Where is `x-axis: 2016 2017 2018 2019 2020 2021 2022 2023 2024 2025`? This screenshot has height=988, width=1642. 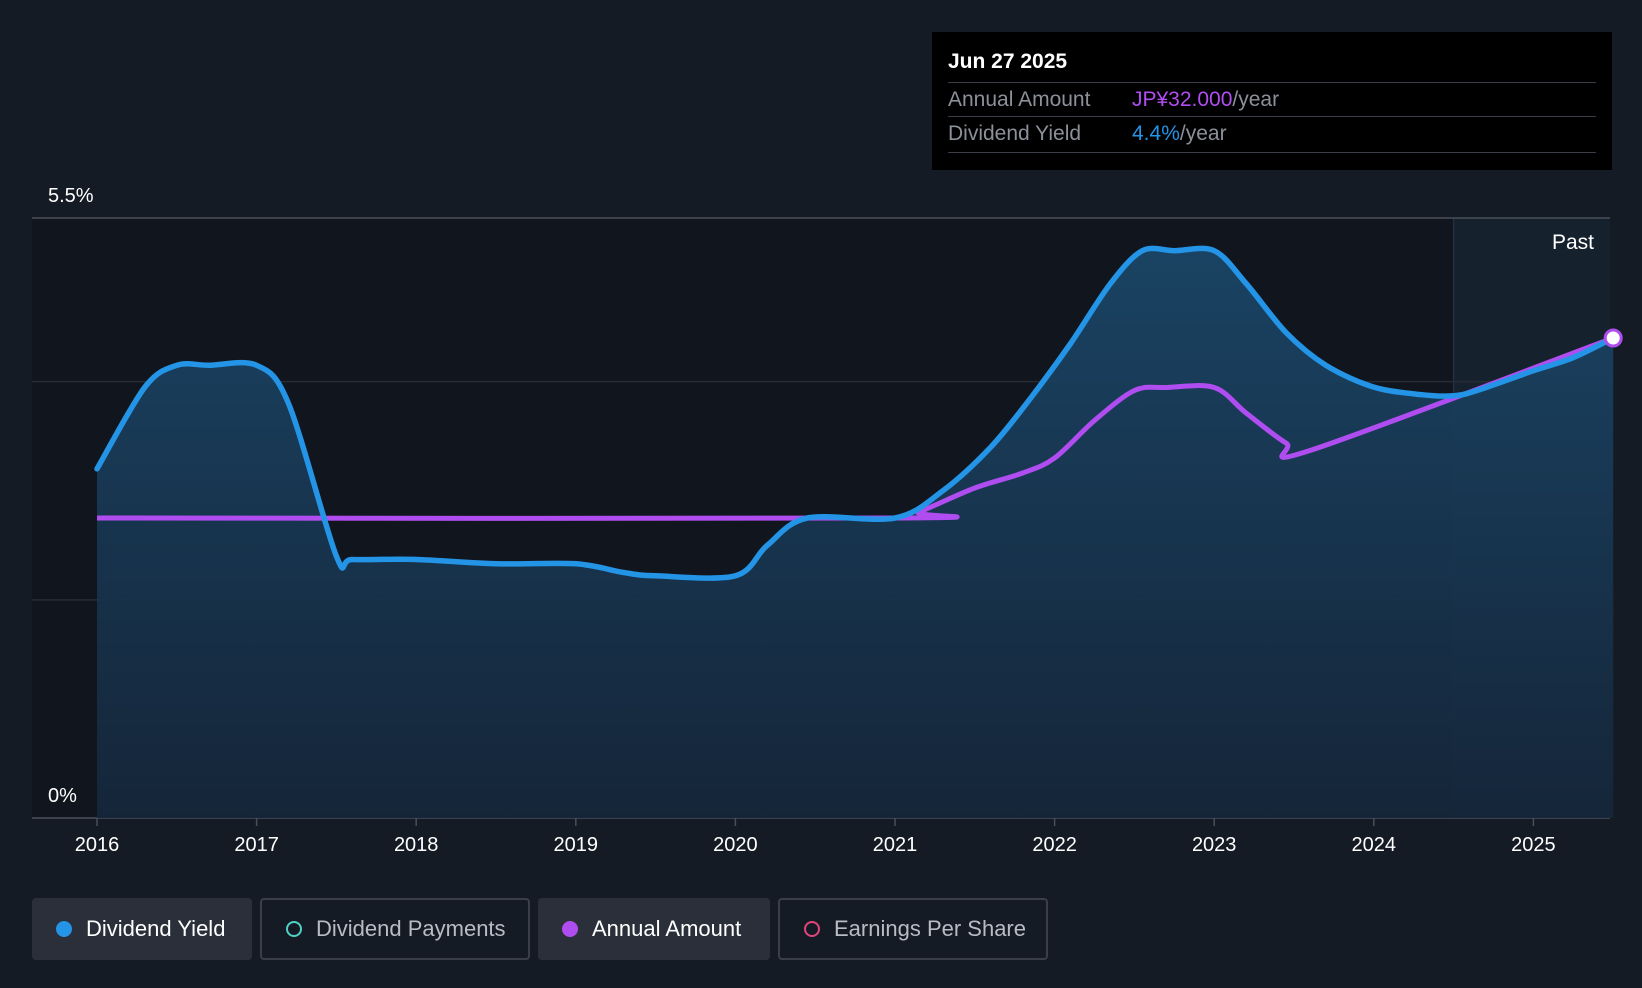
x-axis: 2016 2017 2018 2019 2020 2021 2022 2023 2024 2025 is located at coordinates (815, 837).